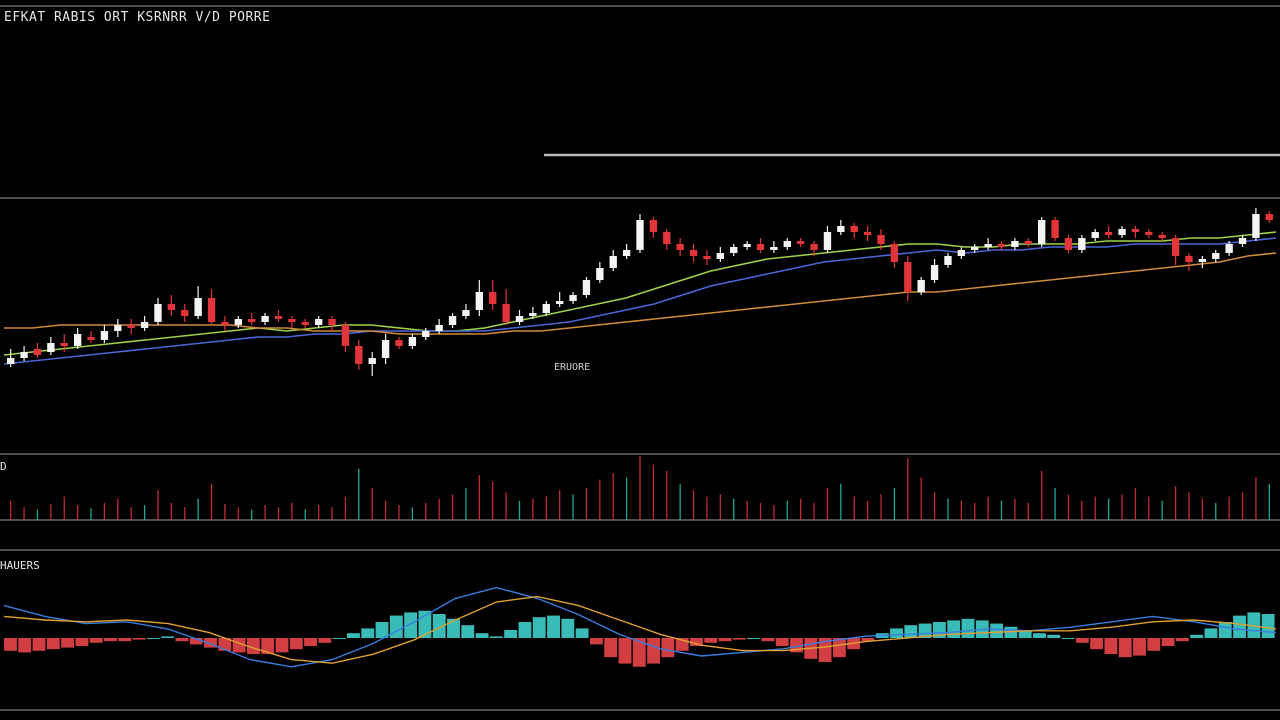 Image resolution: width=1280 pixels, height=720 pixels. I want to click on chart-annotation: ERUORE, so click(572, 367).